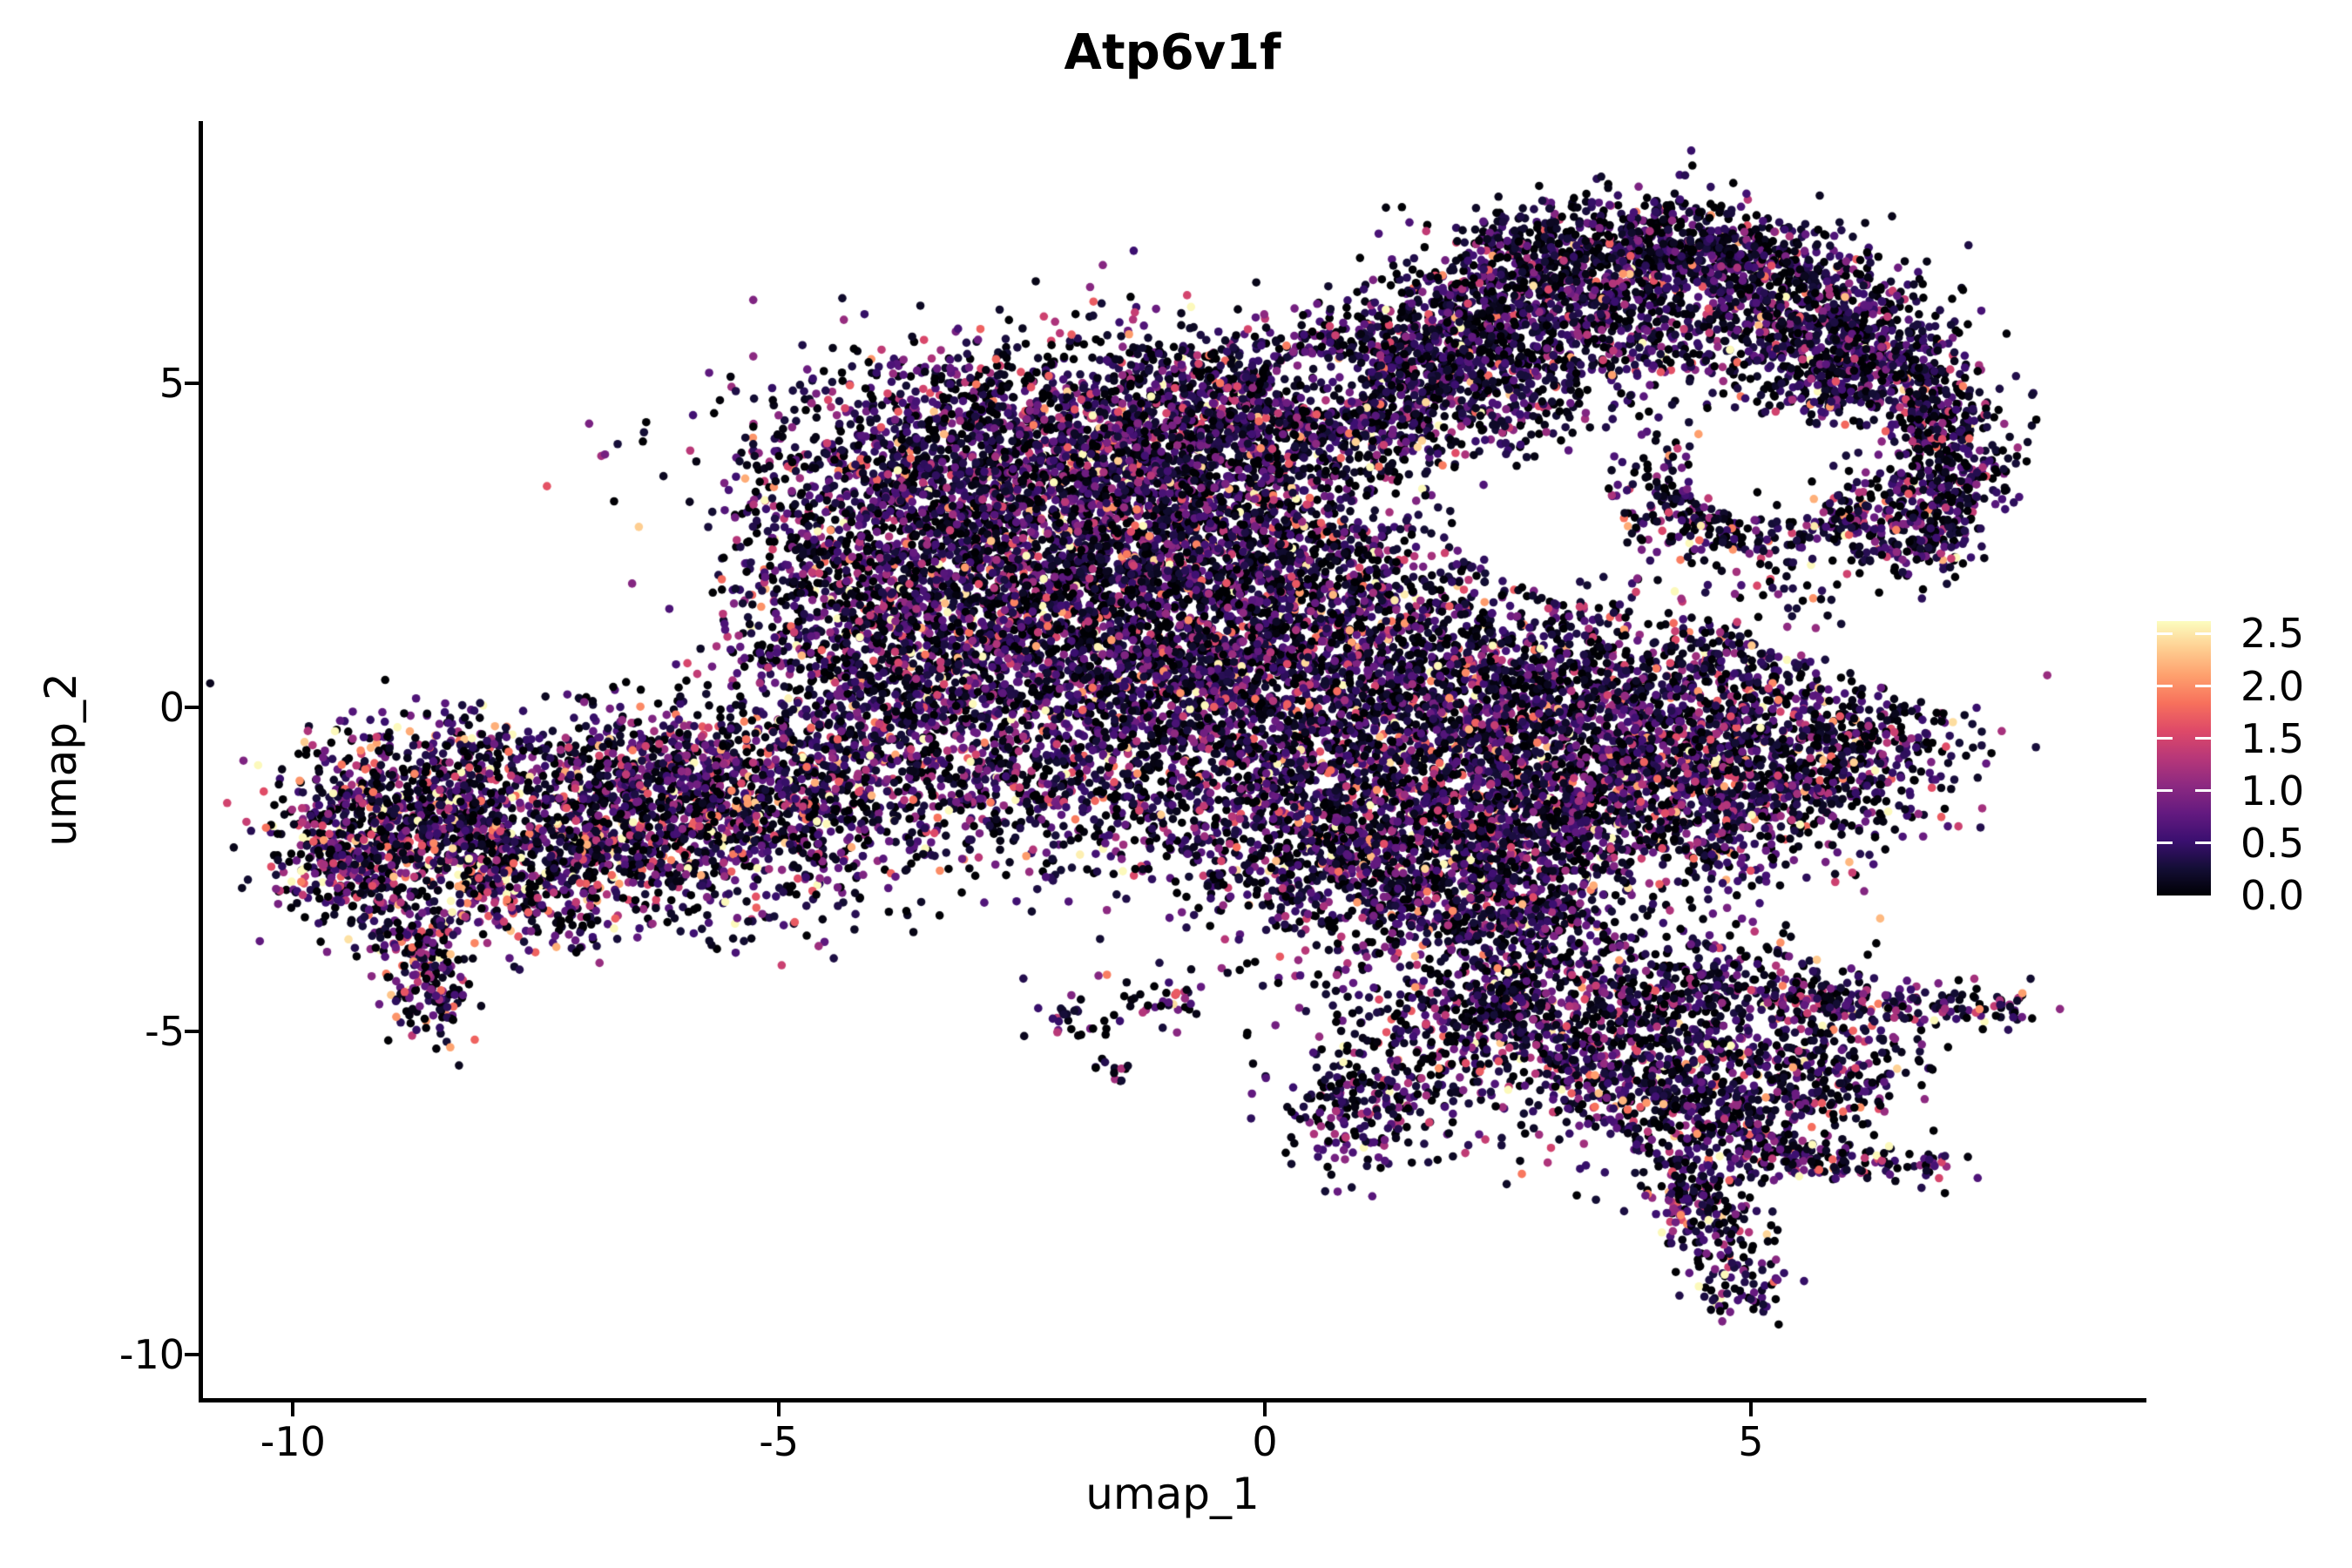  What do you see at coordinates (172, 384) in the screenshot?
I see `y-tick-label: 5` at bounding box center [172, 384].